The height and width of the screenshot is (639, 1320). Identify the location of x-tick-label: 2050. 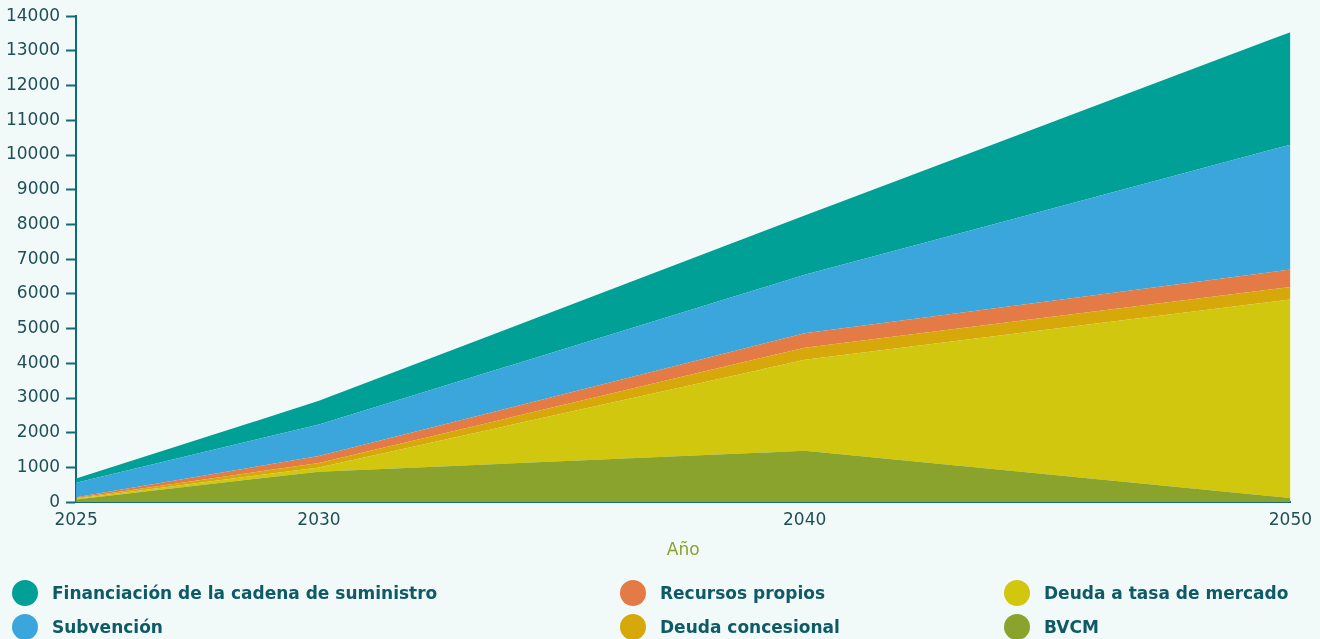
(1290, 518).